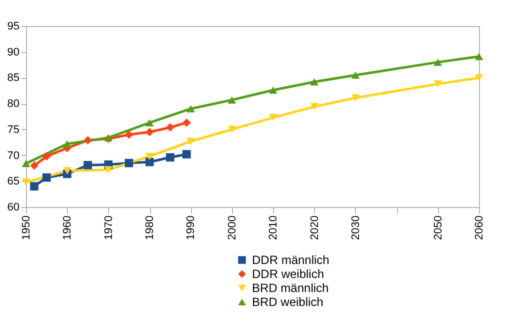 The image size is (510, 330). Describe the element at coordinates (68, 228) in the screenshot. I see `x-tick-label: 1960` at that location.